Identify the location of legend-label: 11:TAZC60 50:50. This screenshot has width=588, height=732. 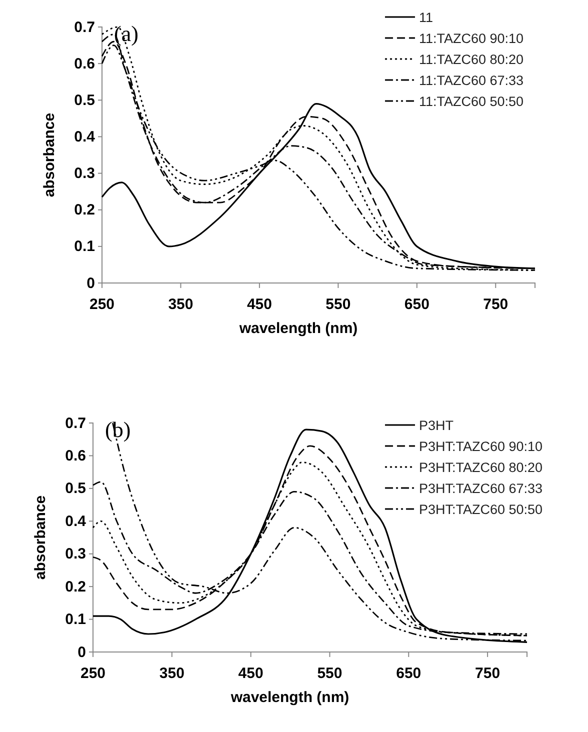
(471, 101).